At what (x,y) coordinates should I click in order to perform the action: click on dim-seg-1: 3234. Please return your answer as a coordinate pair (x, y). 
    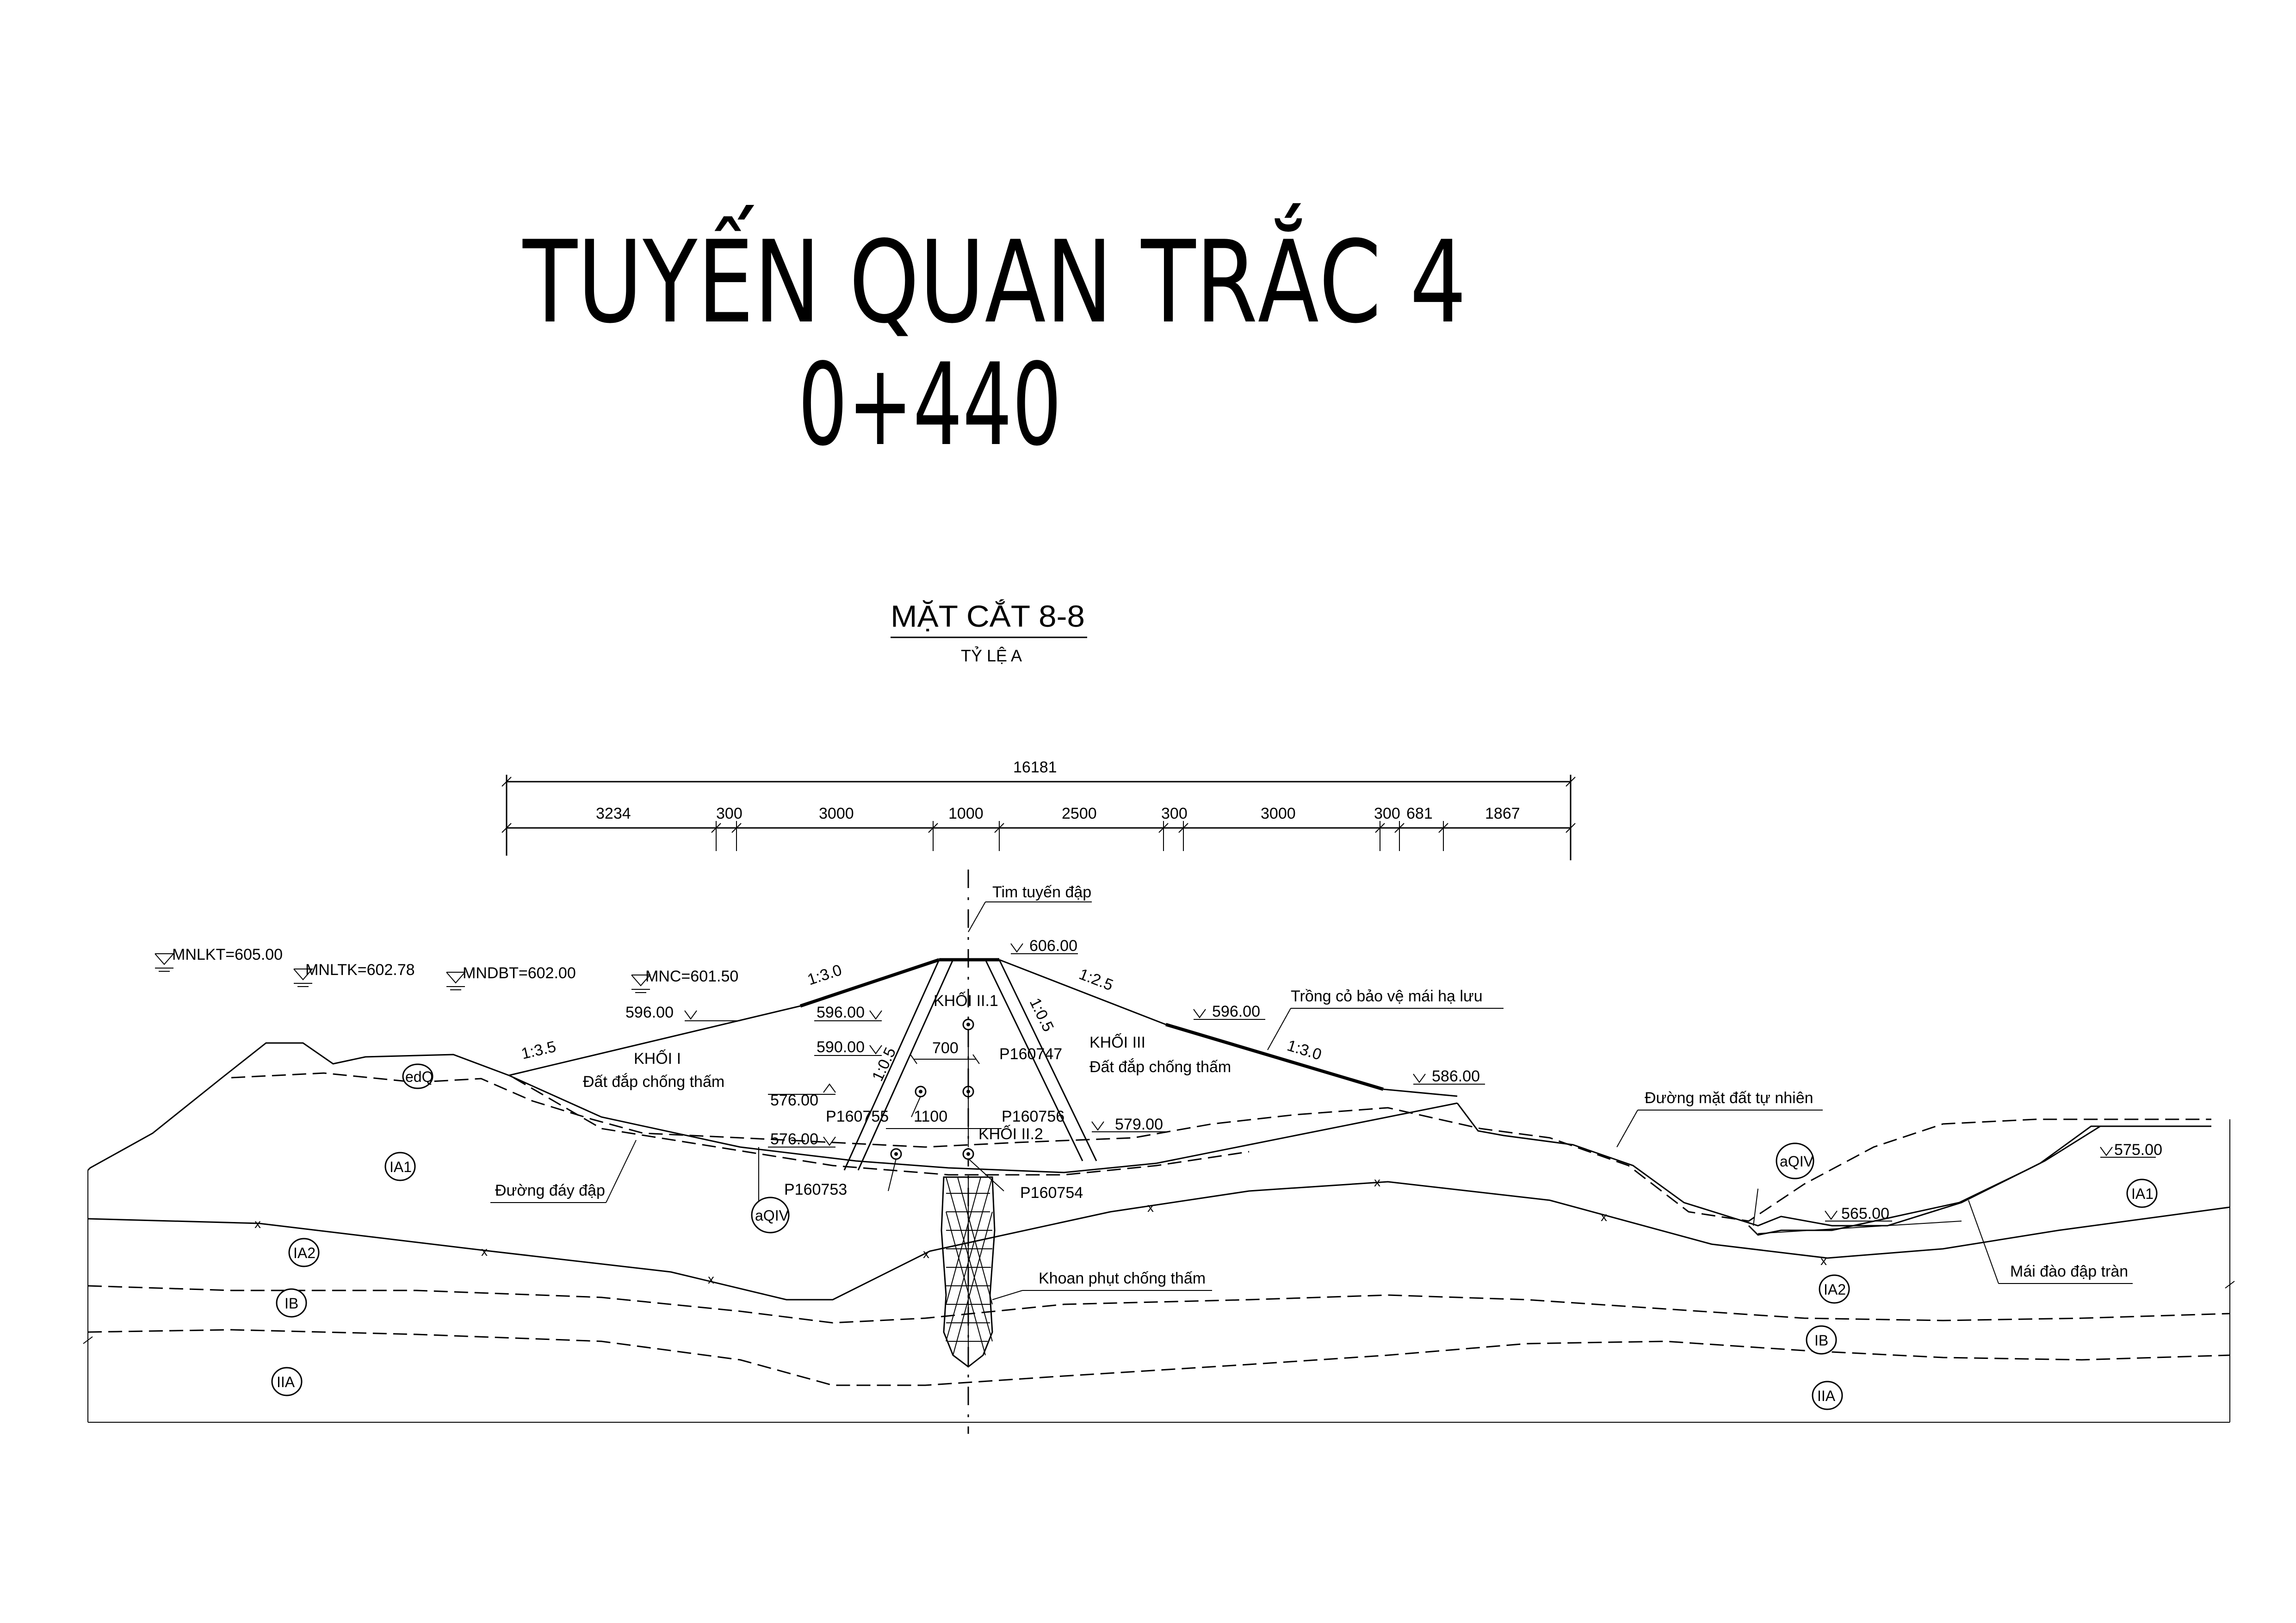
    Looking at the image, I should click on (613, 813).